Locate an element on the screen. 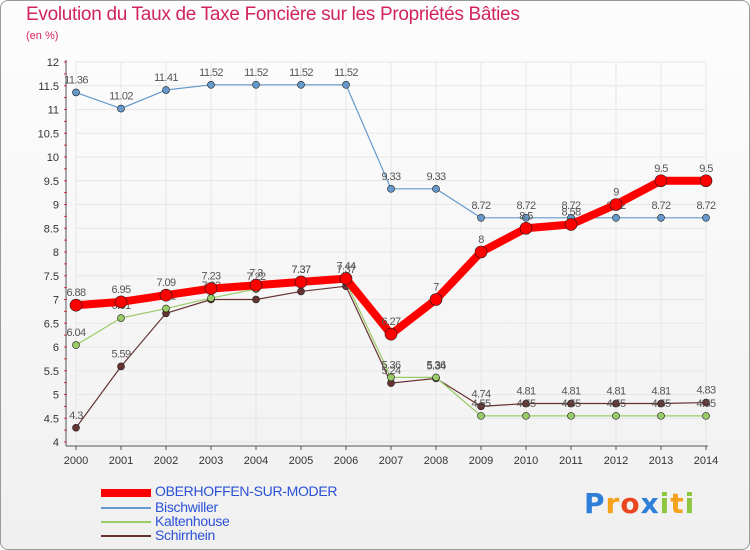 This screenshot has height=550, width=750. data-label-oberhoffen: 8.5 is located at coordinates (526, 216).